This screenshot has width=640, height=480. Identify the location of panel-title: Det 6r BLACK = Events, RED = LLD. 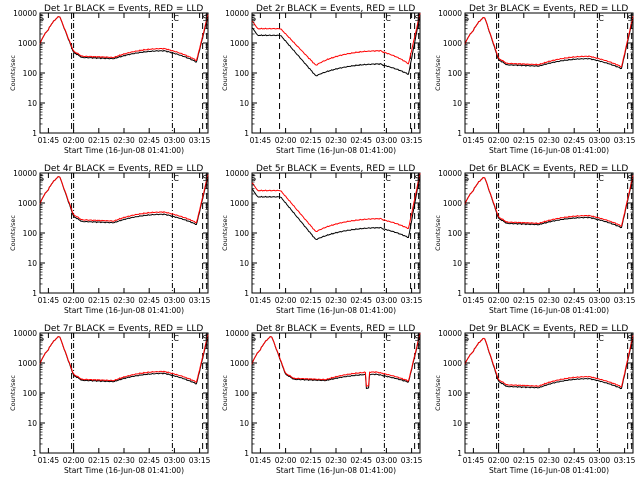
(548, 169).